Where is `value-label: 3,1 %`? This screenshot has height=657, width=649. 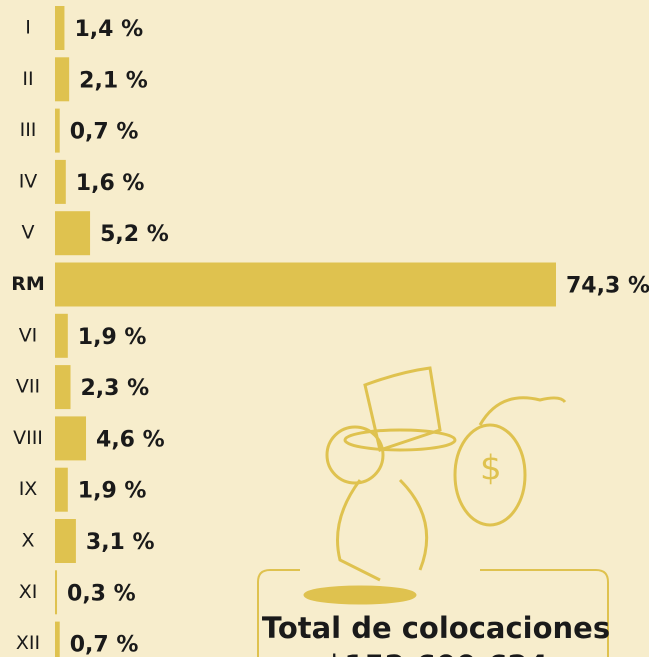
value-label: 3,1 % is located at coordinates (120, 542).